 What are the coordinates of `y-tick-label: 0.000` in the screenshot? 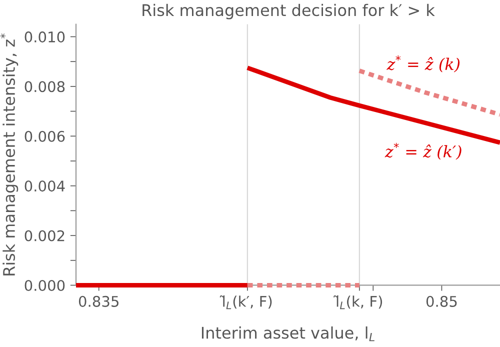 It's located at (44, 285).